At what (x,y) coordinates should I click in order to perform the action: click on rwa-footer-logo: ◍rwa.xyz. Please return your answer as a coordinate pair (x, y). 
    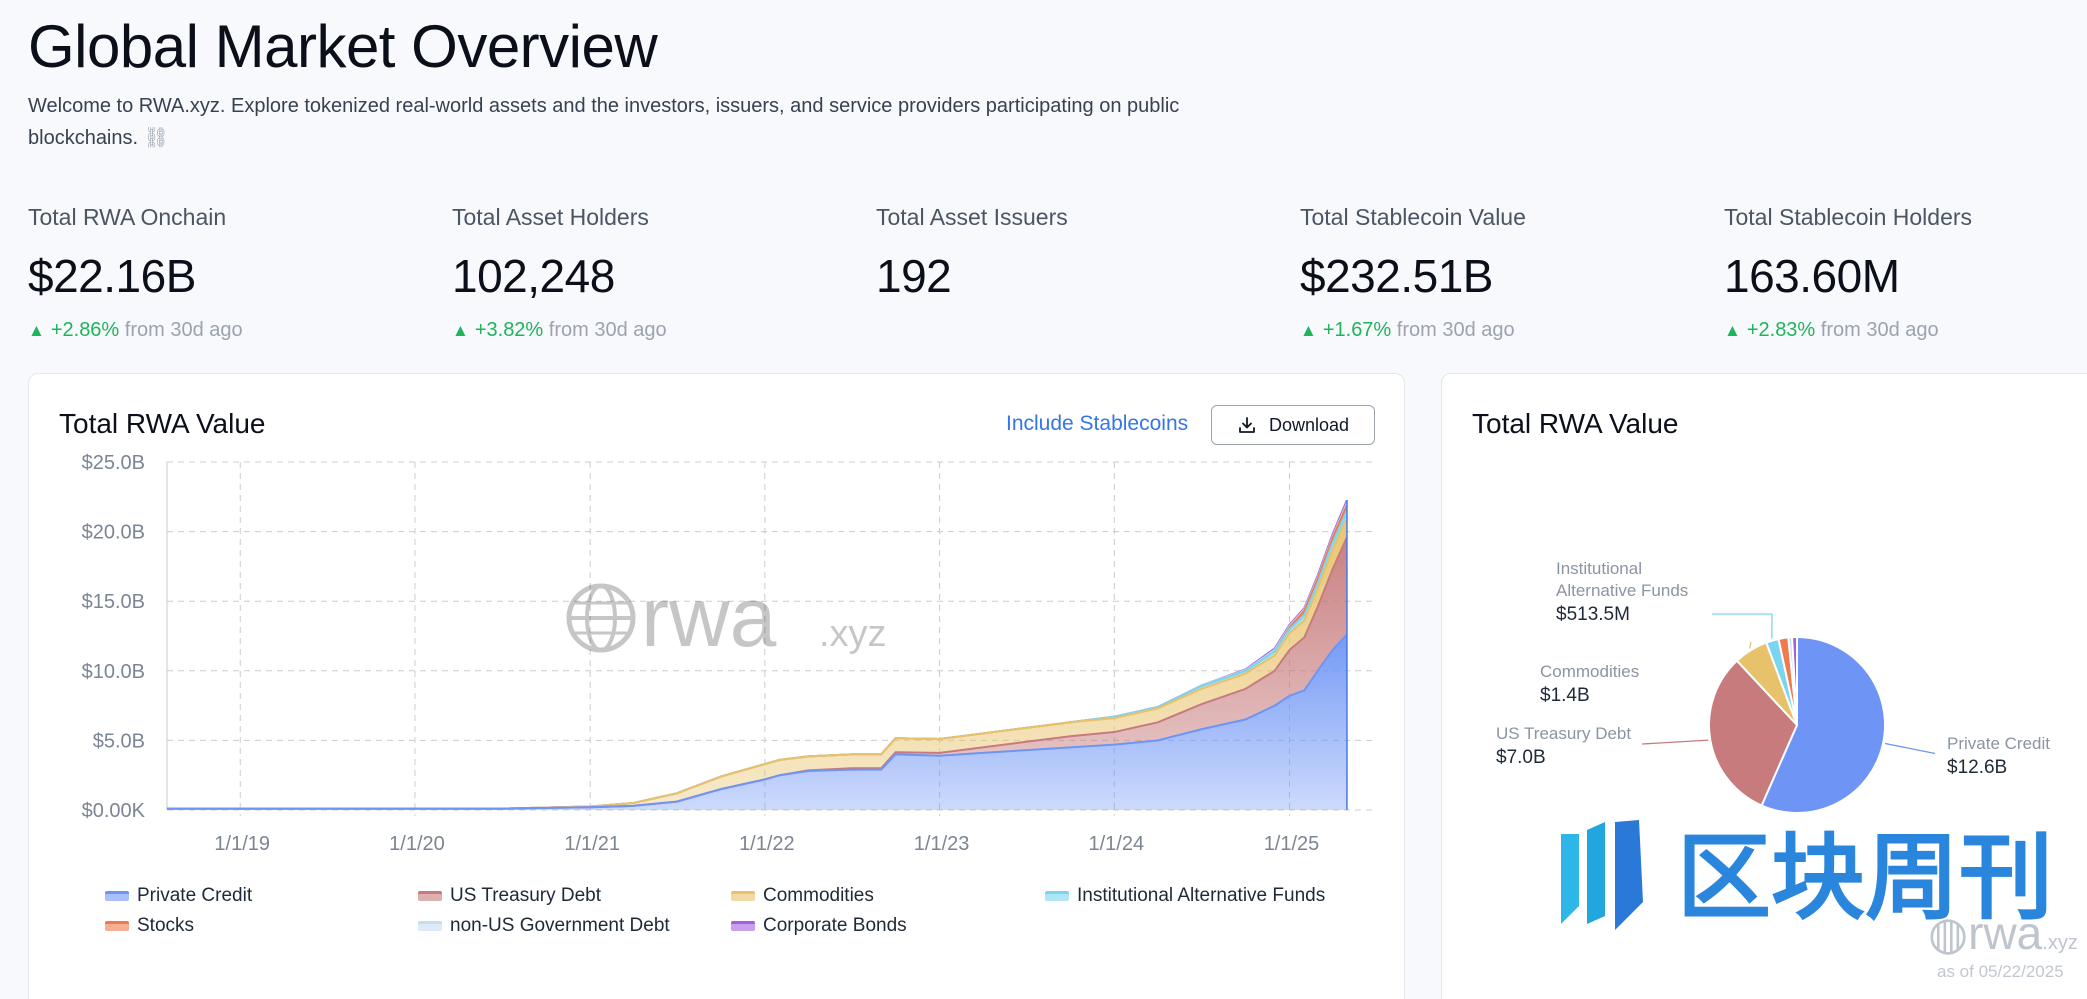
    Looking at the image, I should click on (2003, 933).